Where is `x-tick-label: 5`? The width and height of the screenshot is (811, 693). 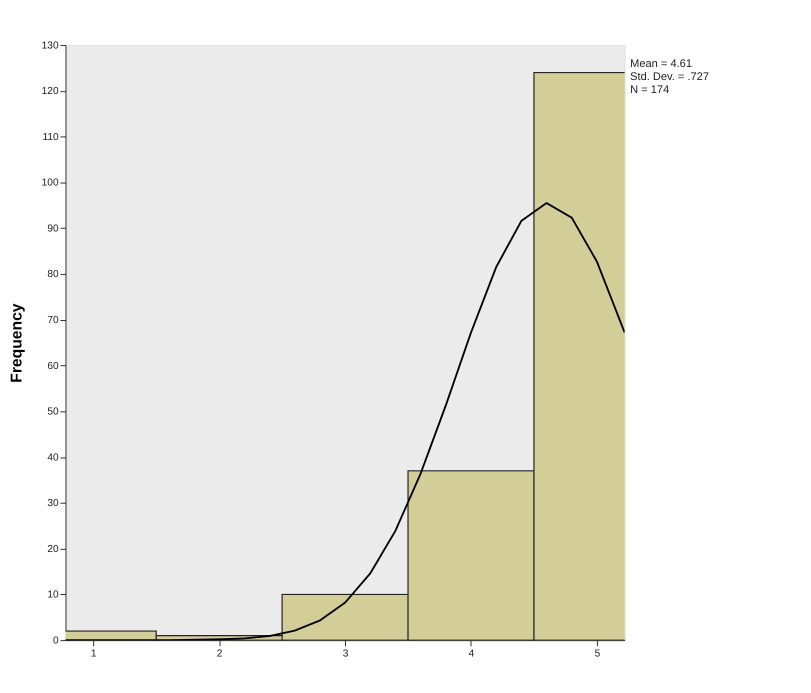 x-tick-label: 5 is located at coordinates (597, 654).